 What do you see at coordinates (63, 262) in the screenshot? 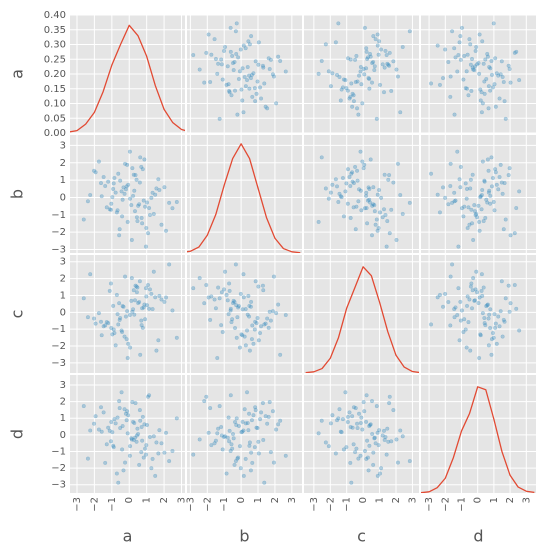
I see `y-tick-label: 3` at bounding box center [63, 262].